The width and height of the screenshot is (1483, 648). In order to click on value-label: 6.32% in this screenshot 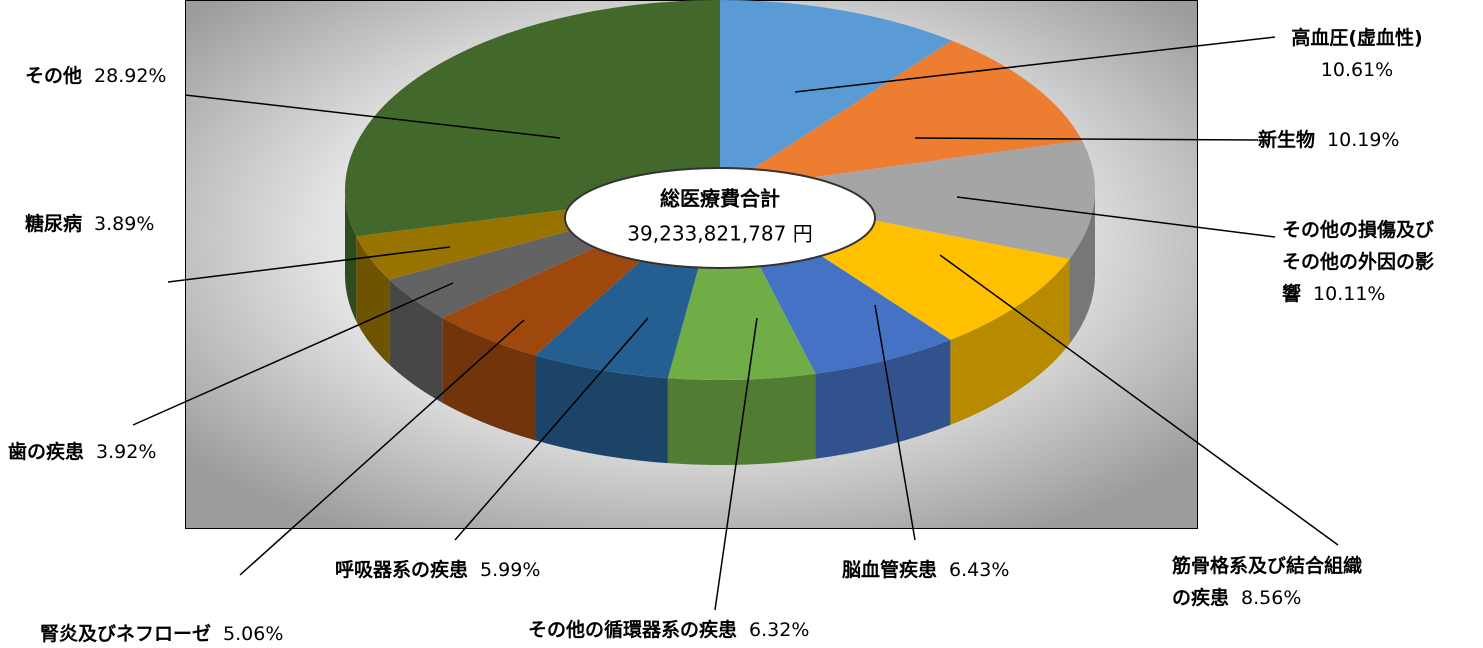, I will do `click(779, 630)`.